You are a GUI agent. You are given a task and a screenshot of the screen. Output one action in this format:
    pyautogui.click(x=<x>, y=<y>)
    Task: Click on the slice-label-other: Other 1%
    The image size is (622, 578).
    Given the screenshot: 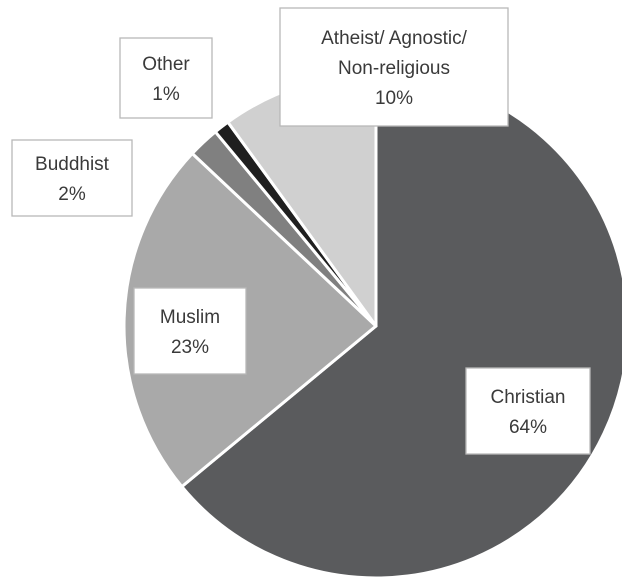 What is the action you would take?
    pyautogui.click(x=166, y=78)
    